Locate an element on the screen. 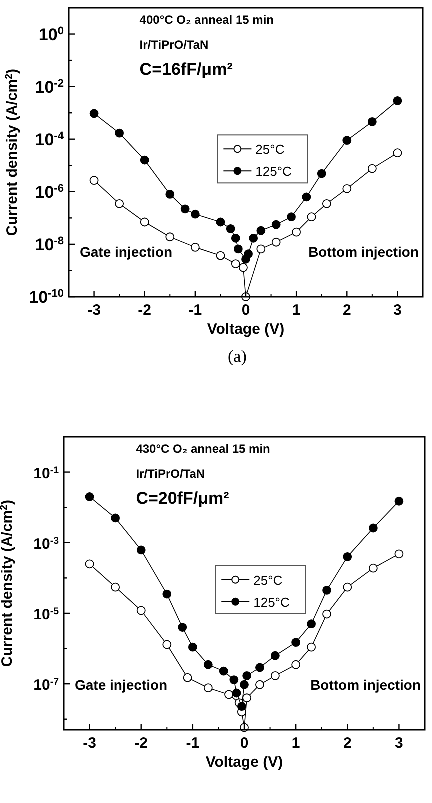 The image size is (432, 803). y-tick-label: 10$^{0}$ is located at coordinates (51, 34).